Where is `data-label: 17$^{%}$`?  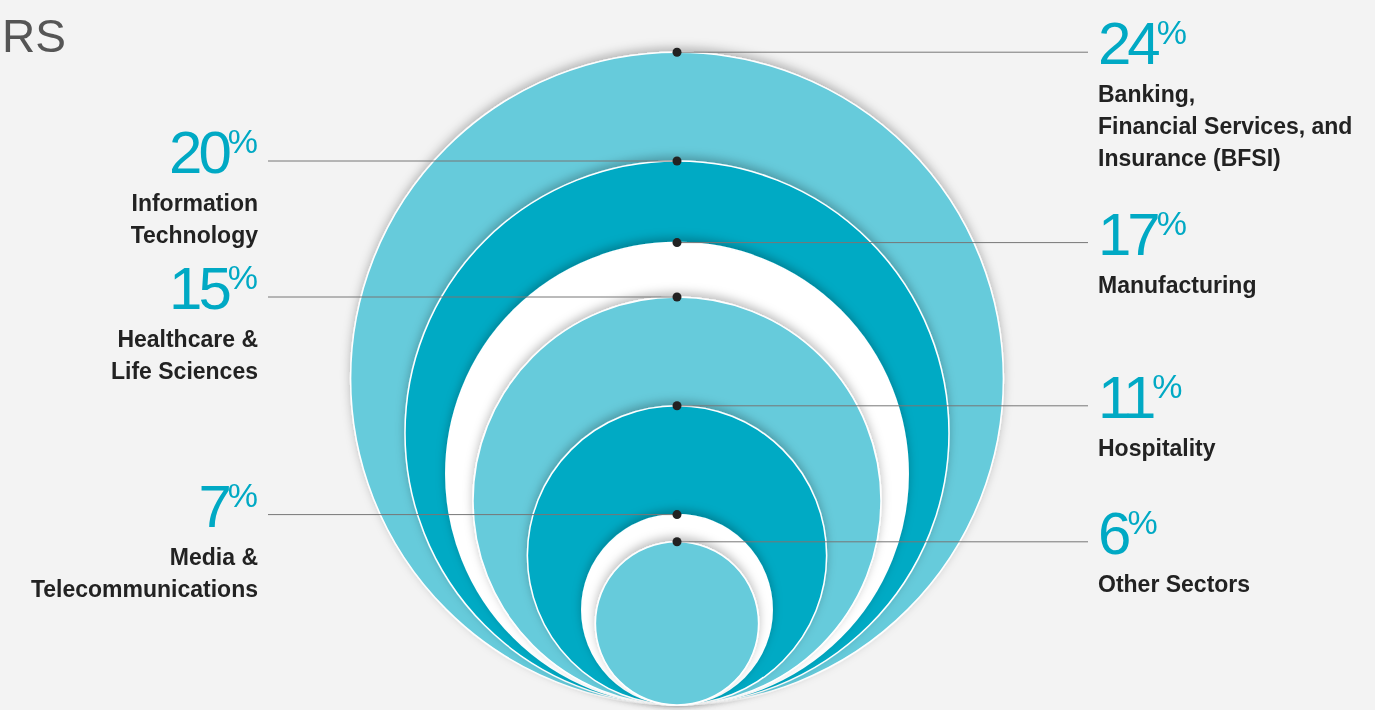 data-label: 17$^{%}$ is located at coordinates (1142, 234).